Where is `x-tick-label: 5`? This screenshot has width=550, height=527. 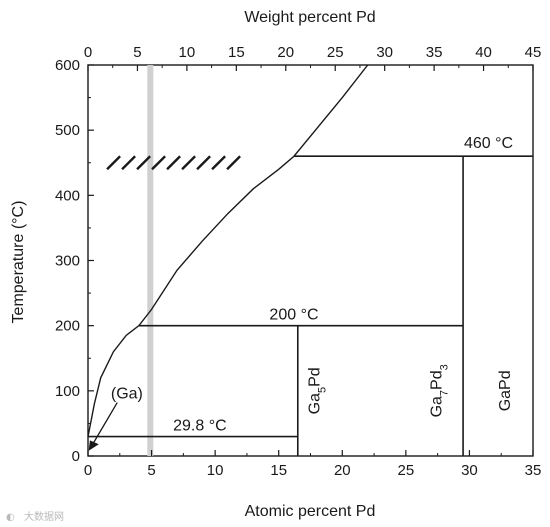
x-tick-label: 5 is located at coordinates (151, 470).